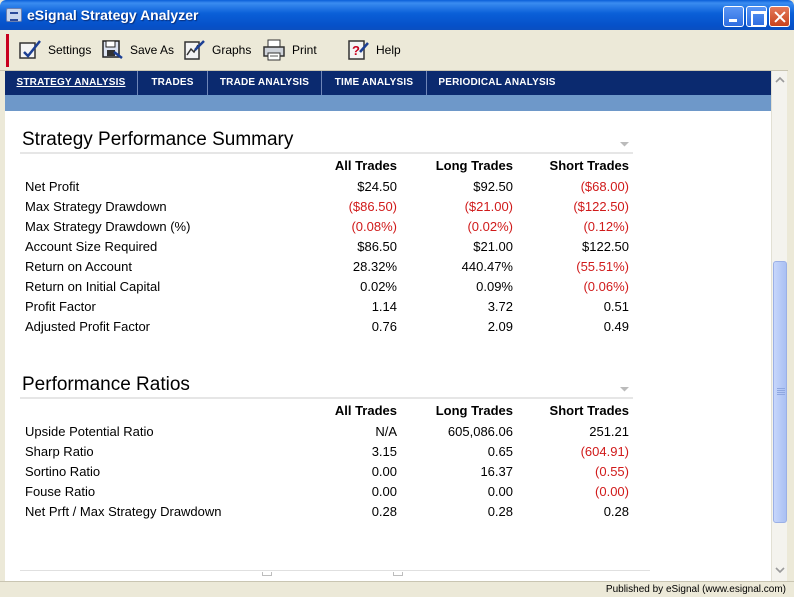  Describe the element at coordinates (384, 326) in the screenshot. I see `summary-cell: 0.76` at that location.